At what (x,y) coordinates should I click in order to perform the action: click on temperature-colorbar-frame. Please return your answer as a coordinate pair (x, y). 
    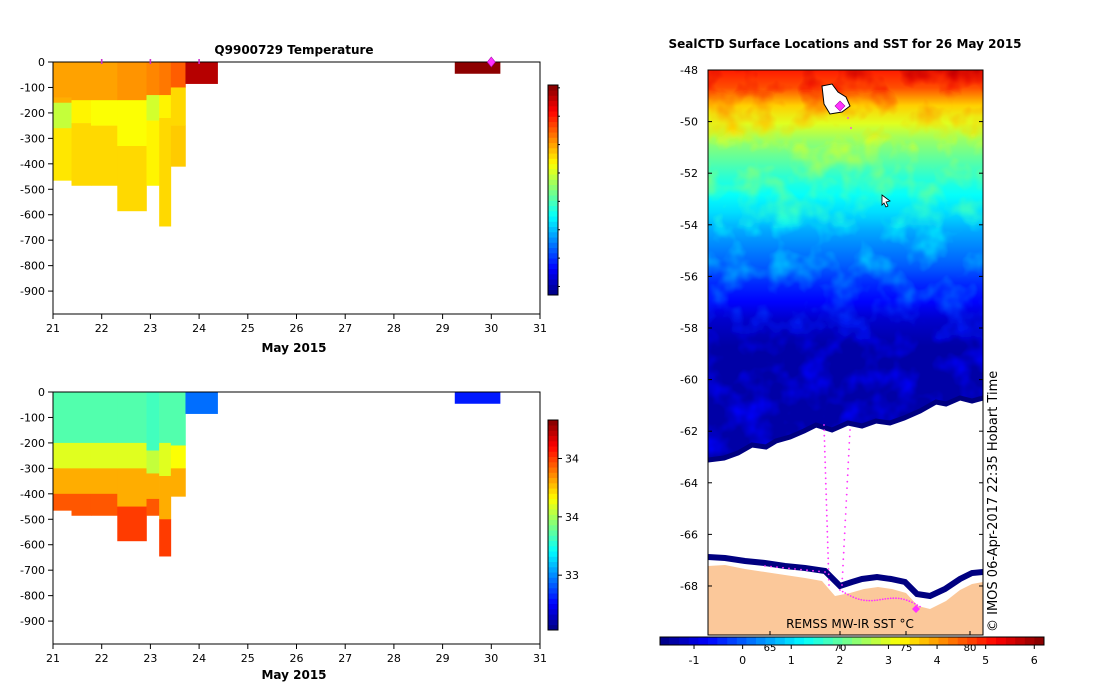
    Looking at the image, I should click on (553, 190).